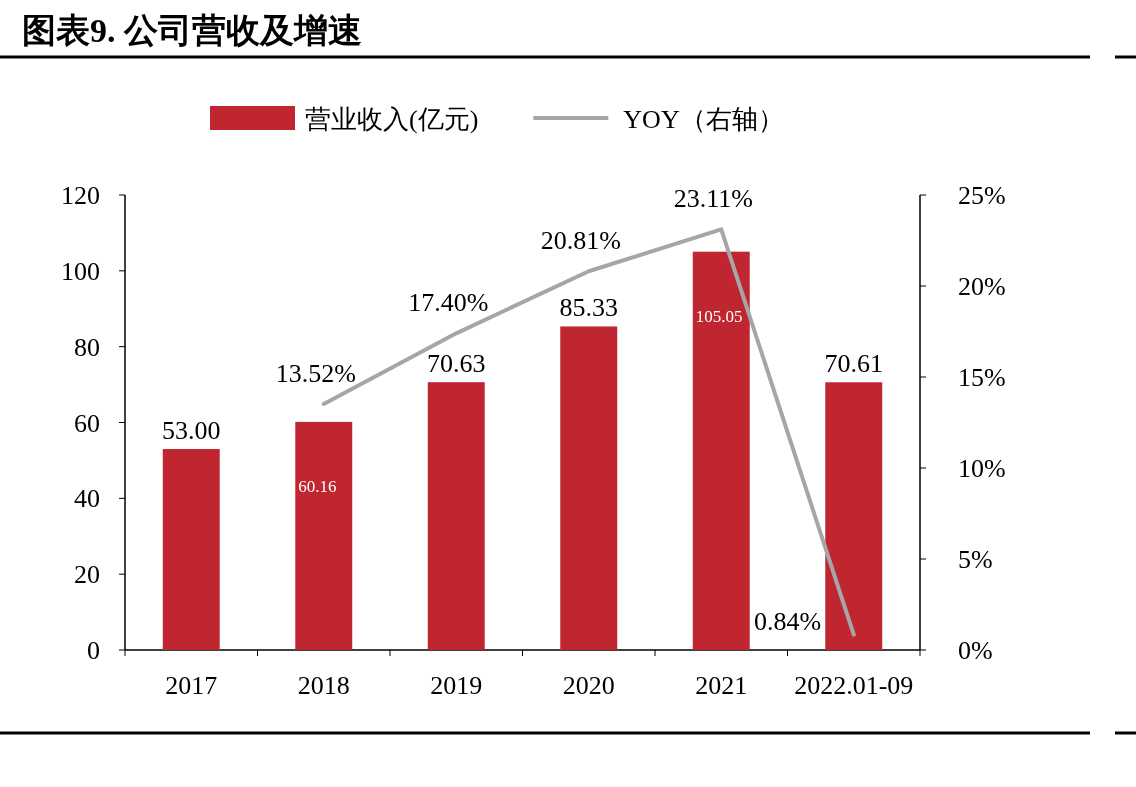 This screenshot has width=1136, height=787. What do you see at coordinates (93, 650) in the screenshot?
I see `y-tick-label: 0` at bounding box center [93, 650].